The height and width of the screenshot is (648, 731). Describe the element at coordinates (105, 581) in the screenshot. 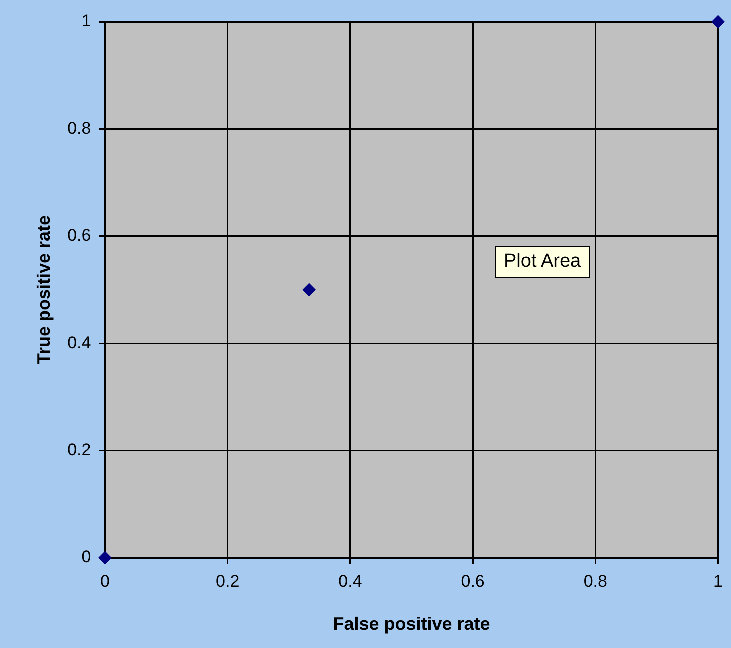

I see `x-tick-label: 0` at that location.